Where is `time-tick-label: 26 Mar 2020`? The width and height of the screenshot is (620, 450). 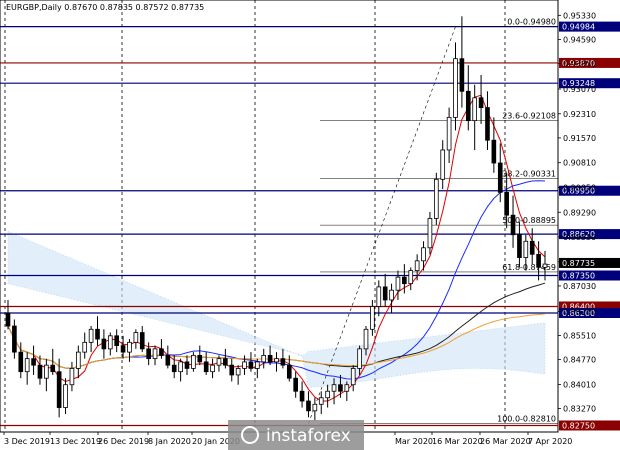 time-tick-label: 26 Mar 2020 is located at coordinates (505, 441).